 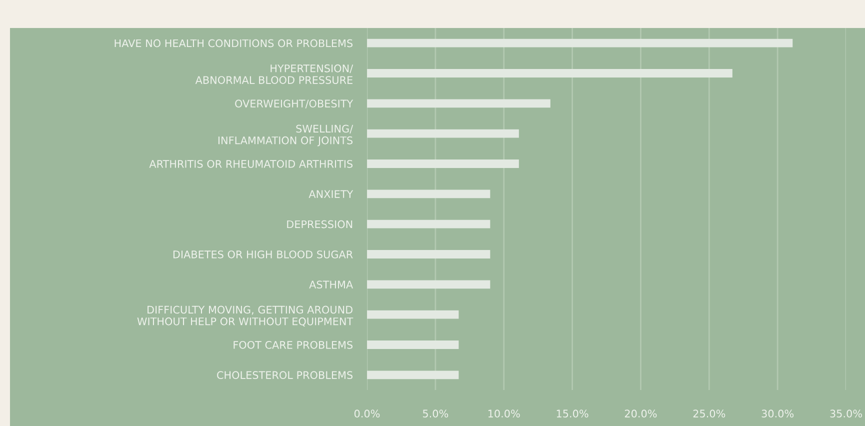 I want to click on x-tick-label: 5.0%, so click(x=435, y=414).